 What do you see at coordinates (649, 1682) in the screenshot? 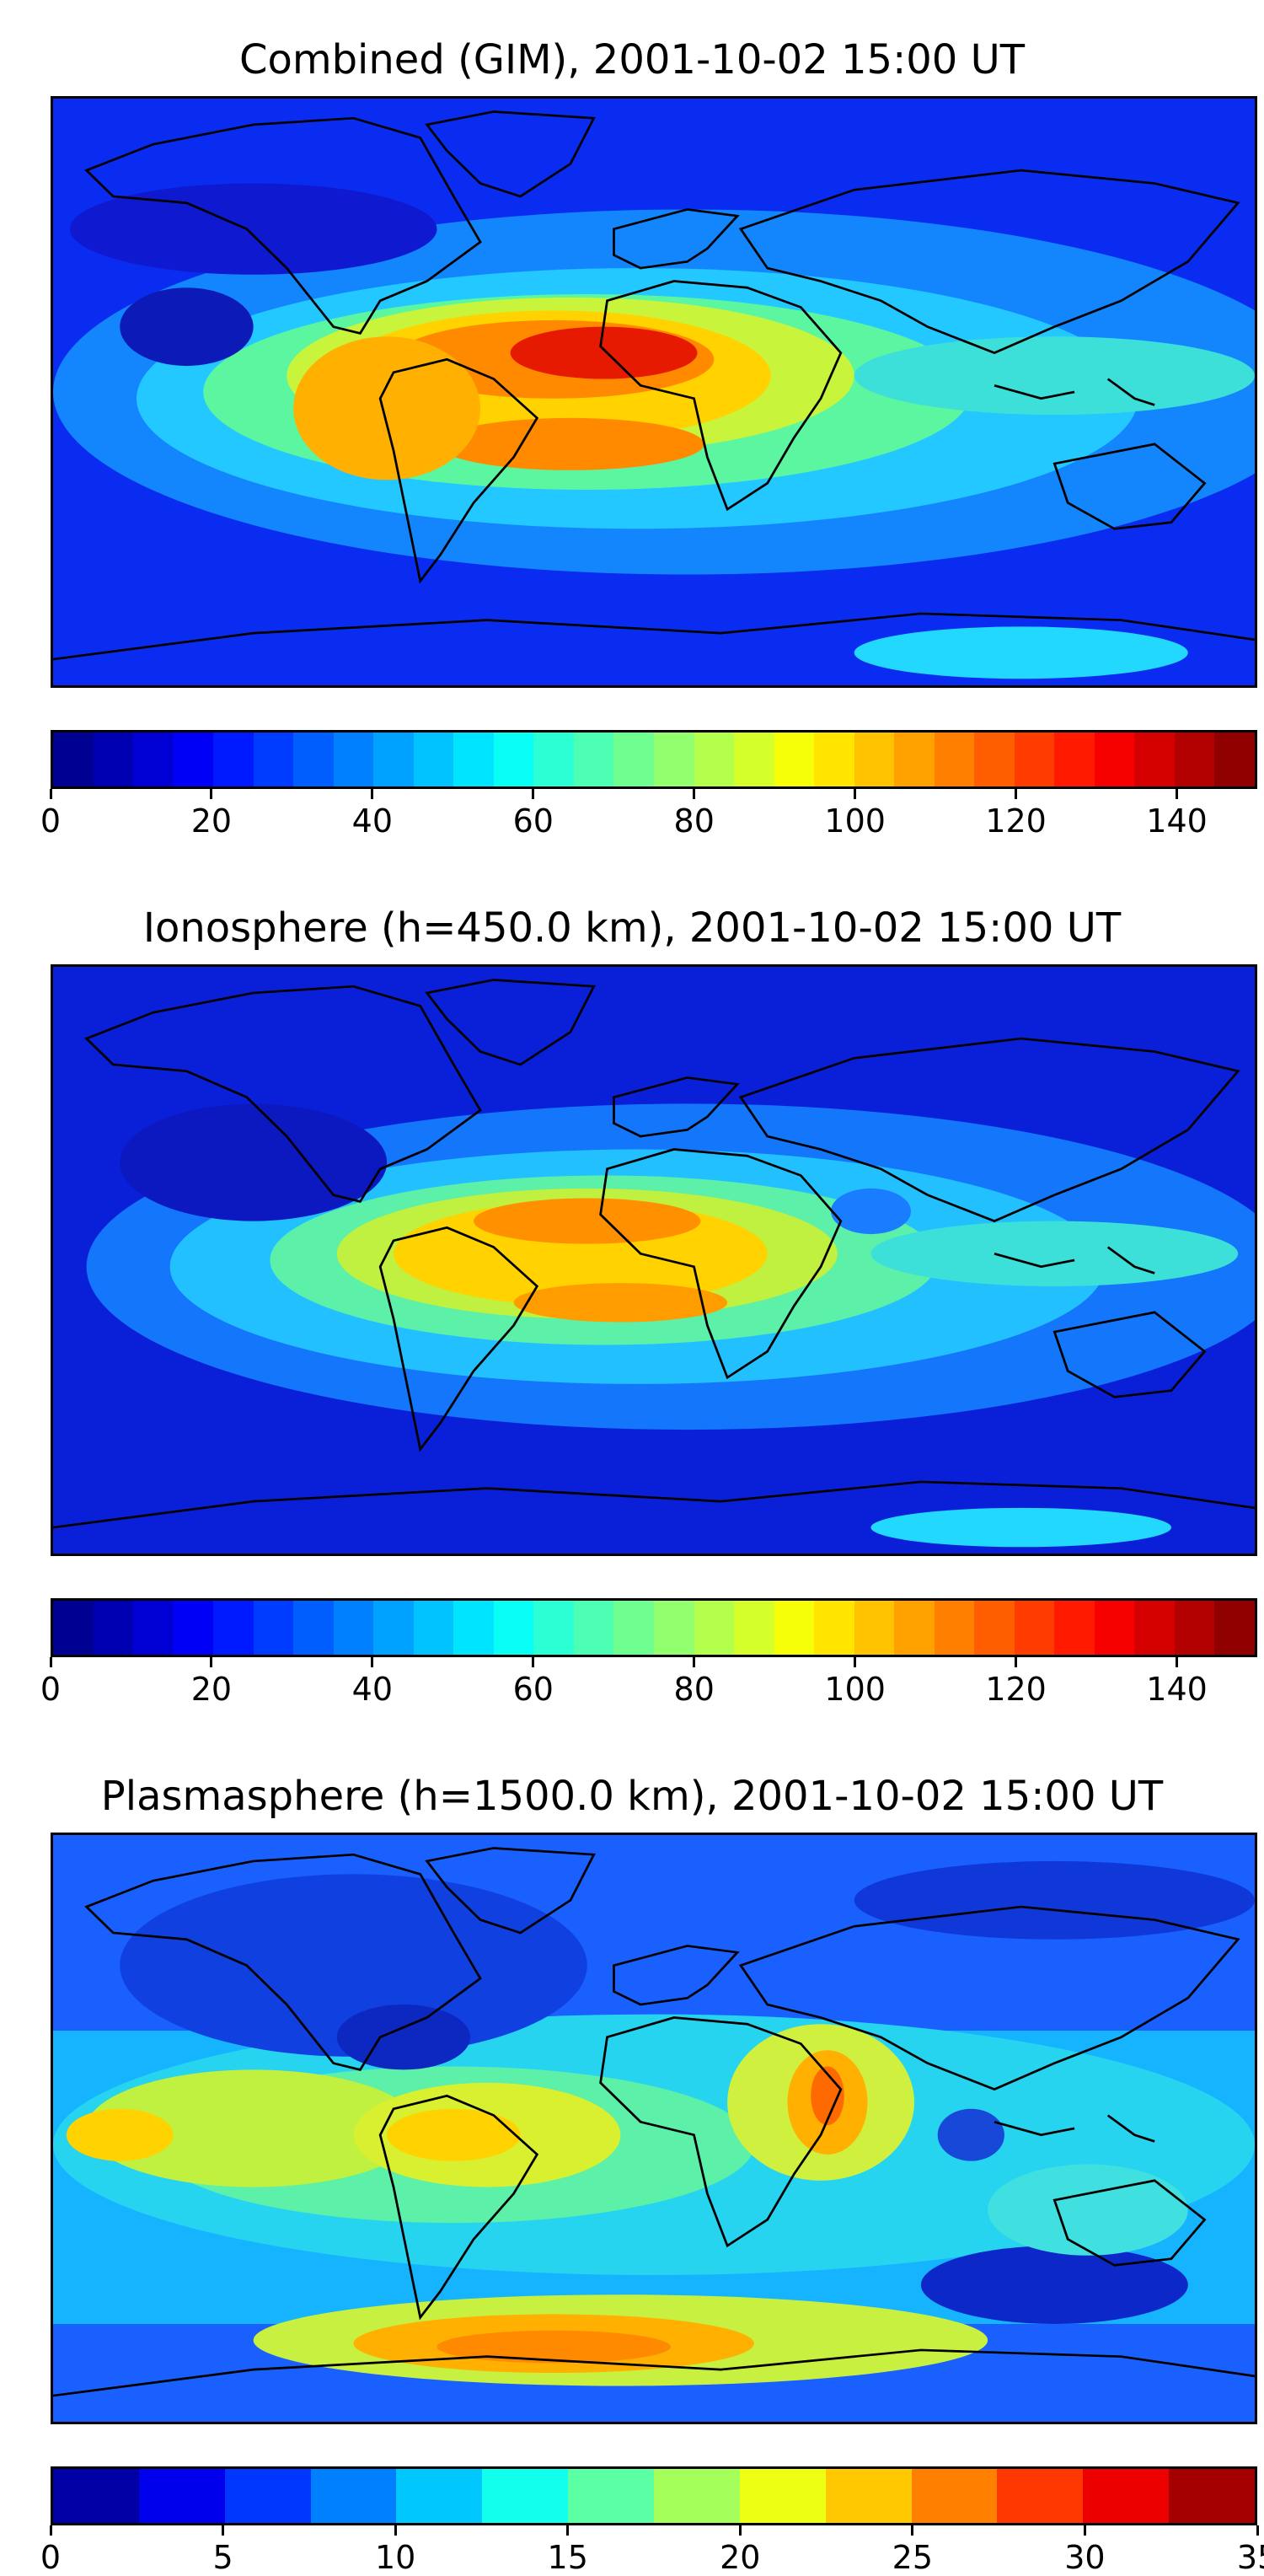
I see `colorbar-ticks-ionosphere: 0 20 40 60 80 100 120 140` at bounding box center [649, 1682].